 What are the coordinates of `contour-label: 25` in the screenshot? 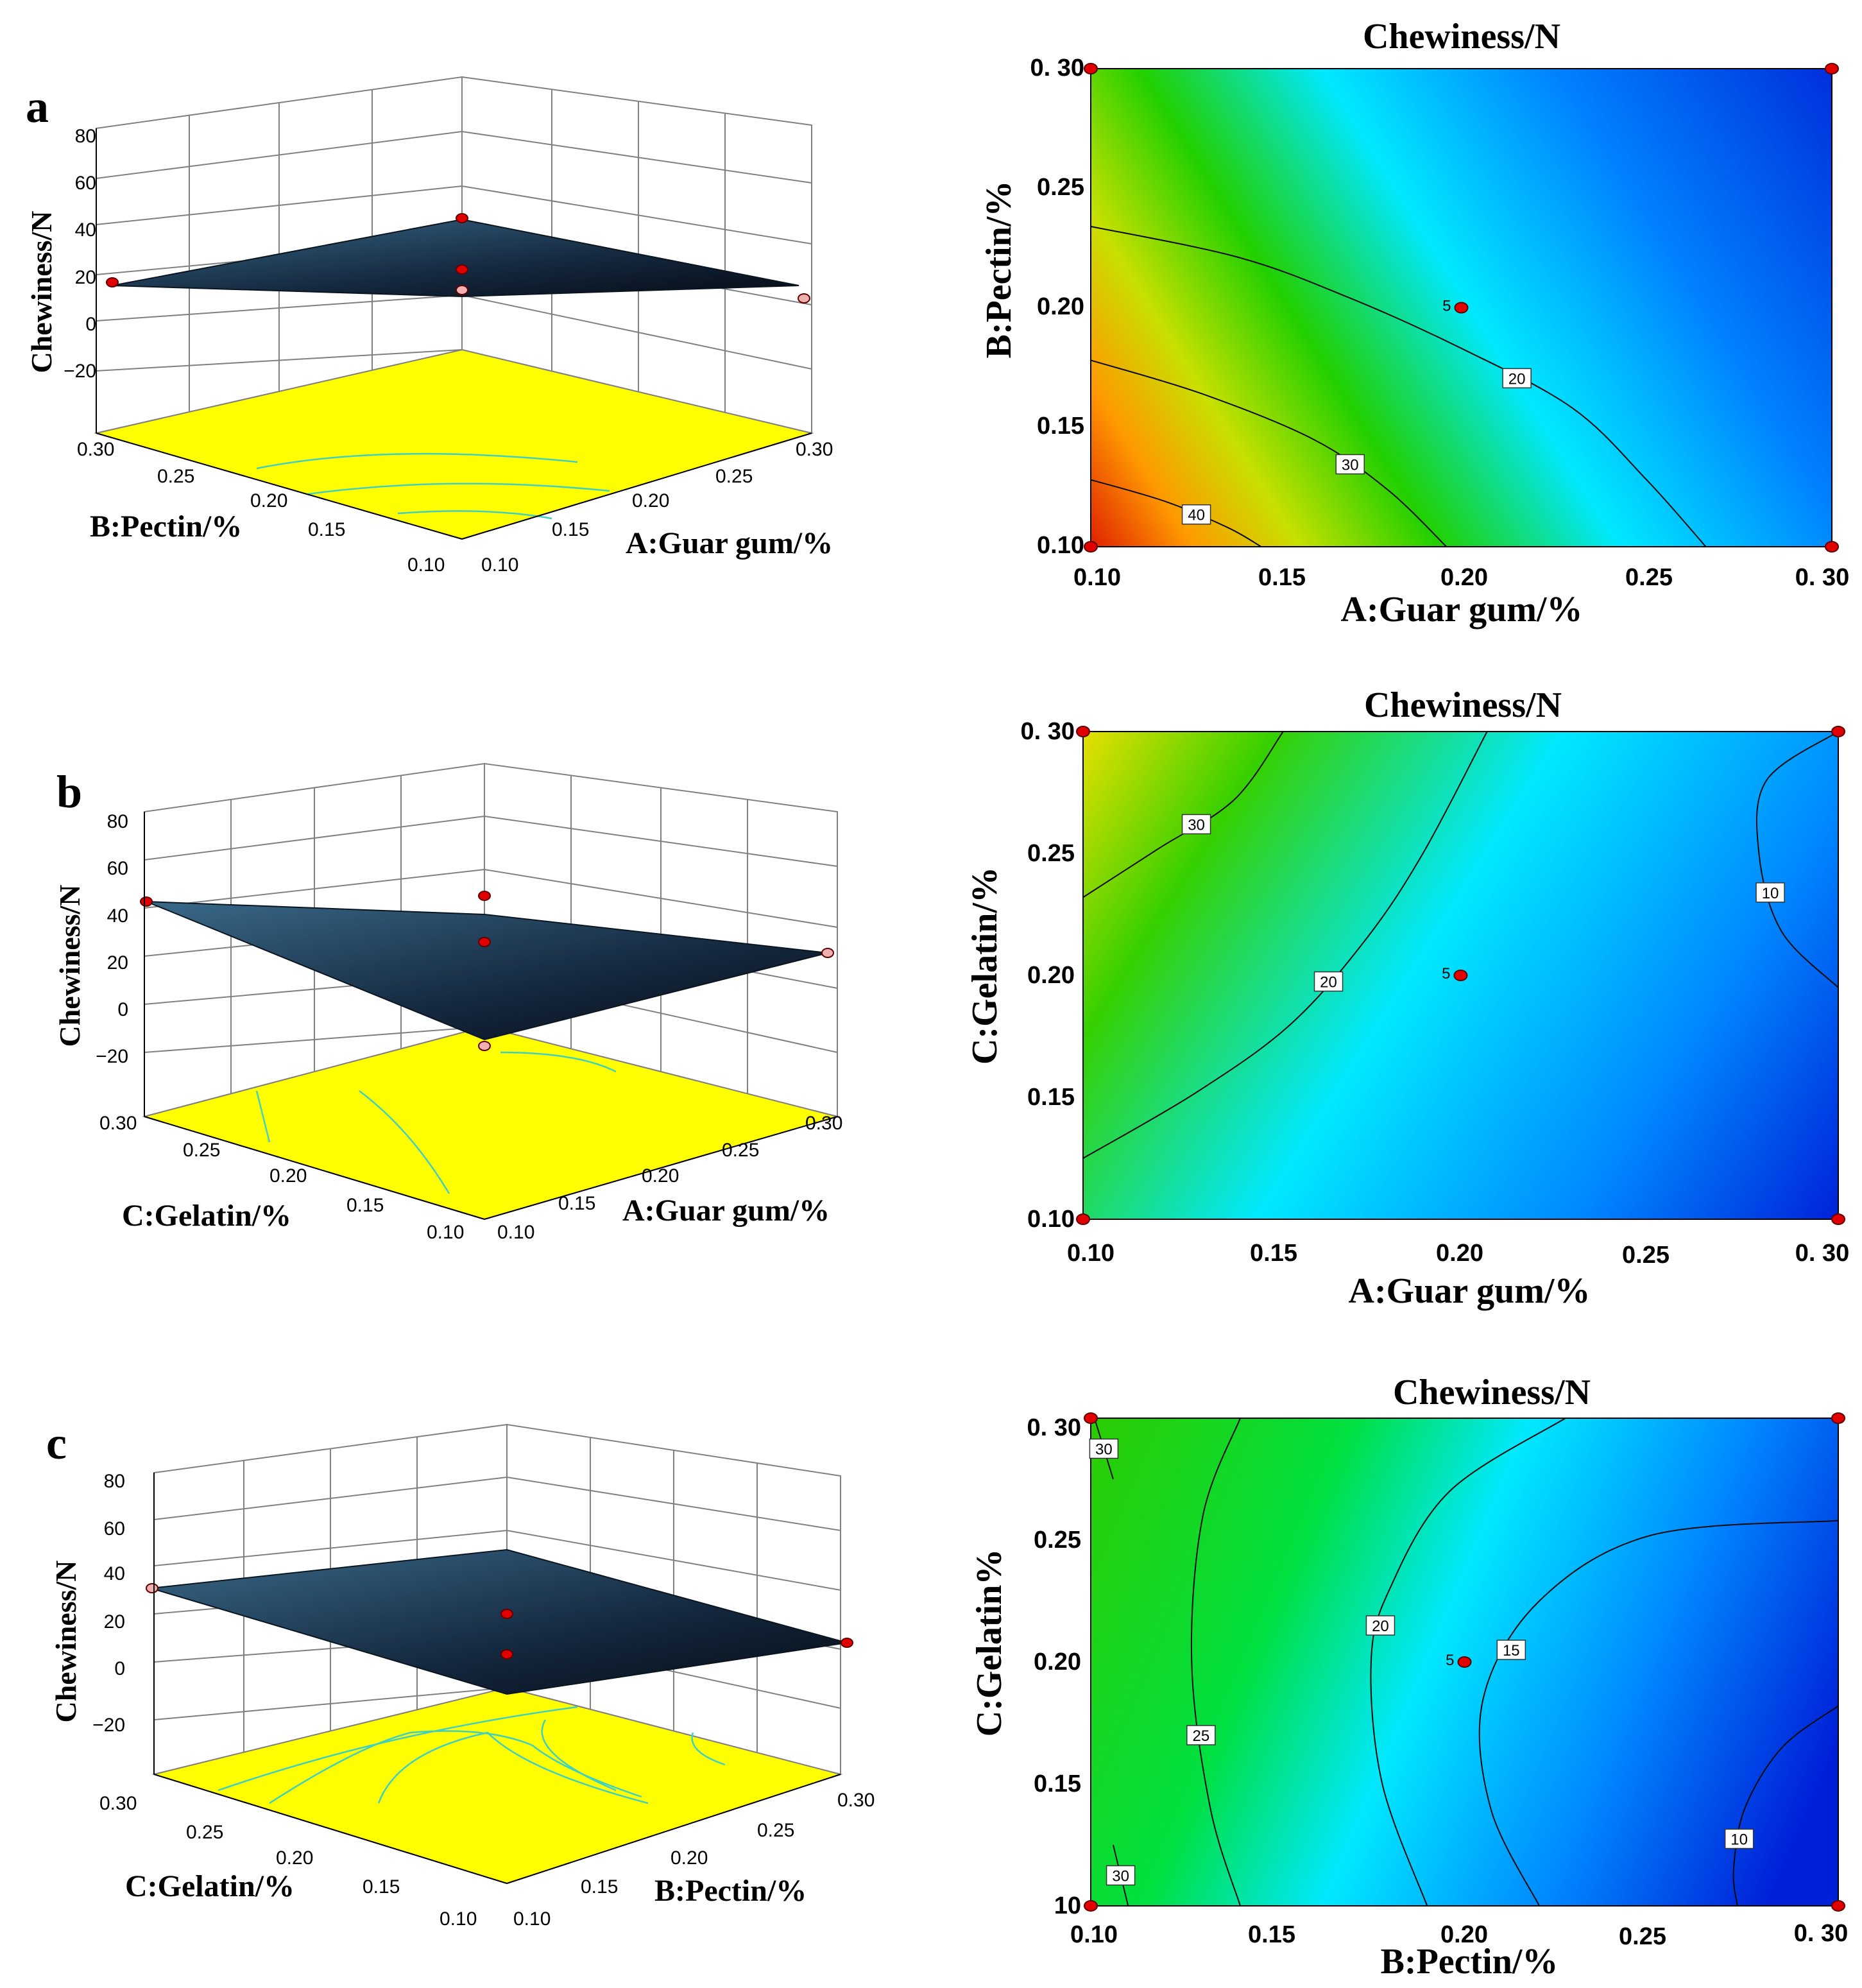 It's located at (1200, 1736).